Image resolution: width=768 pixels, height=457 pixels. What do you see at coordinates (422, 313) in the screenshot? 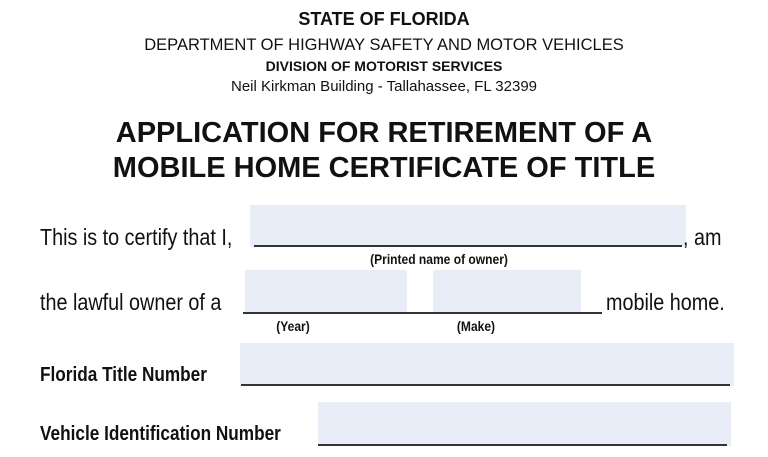
I see `year-make-underline` at bounding box center [422, 313].